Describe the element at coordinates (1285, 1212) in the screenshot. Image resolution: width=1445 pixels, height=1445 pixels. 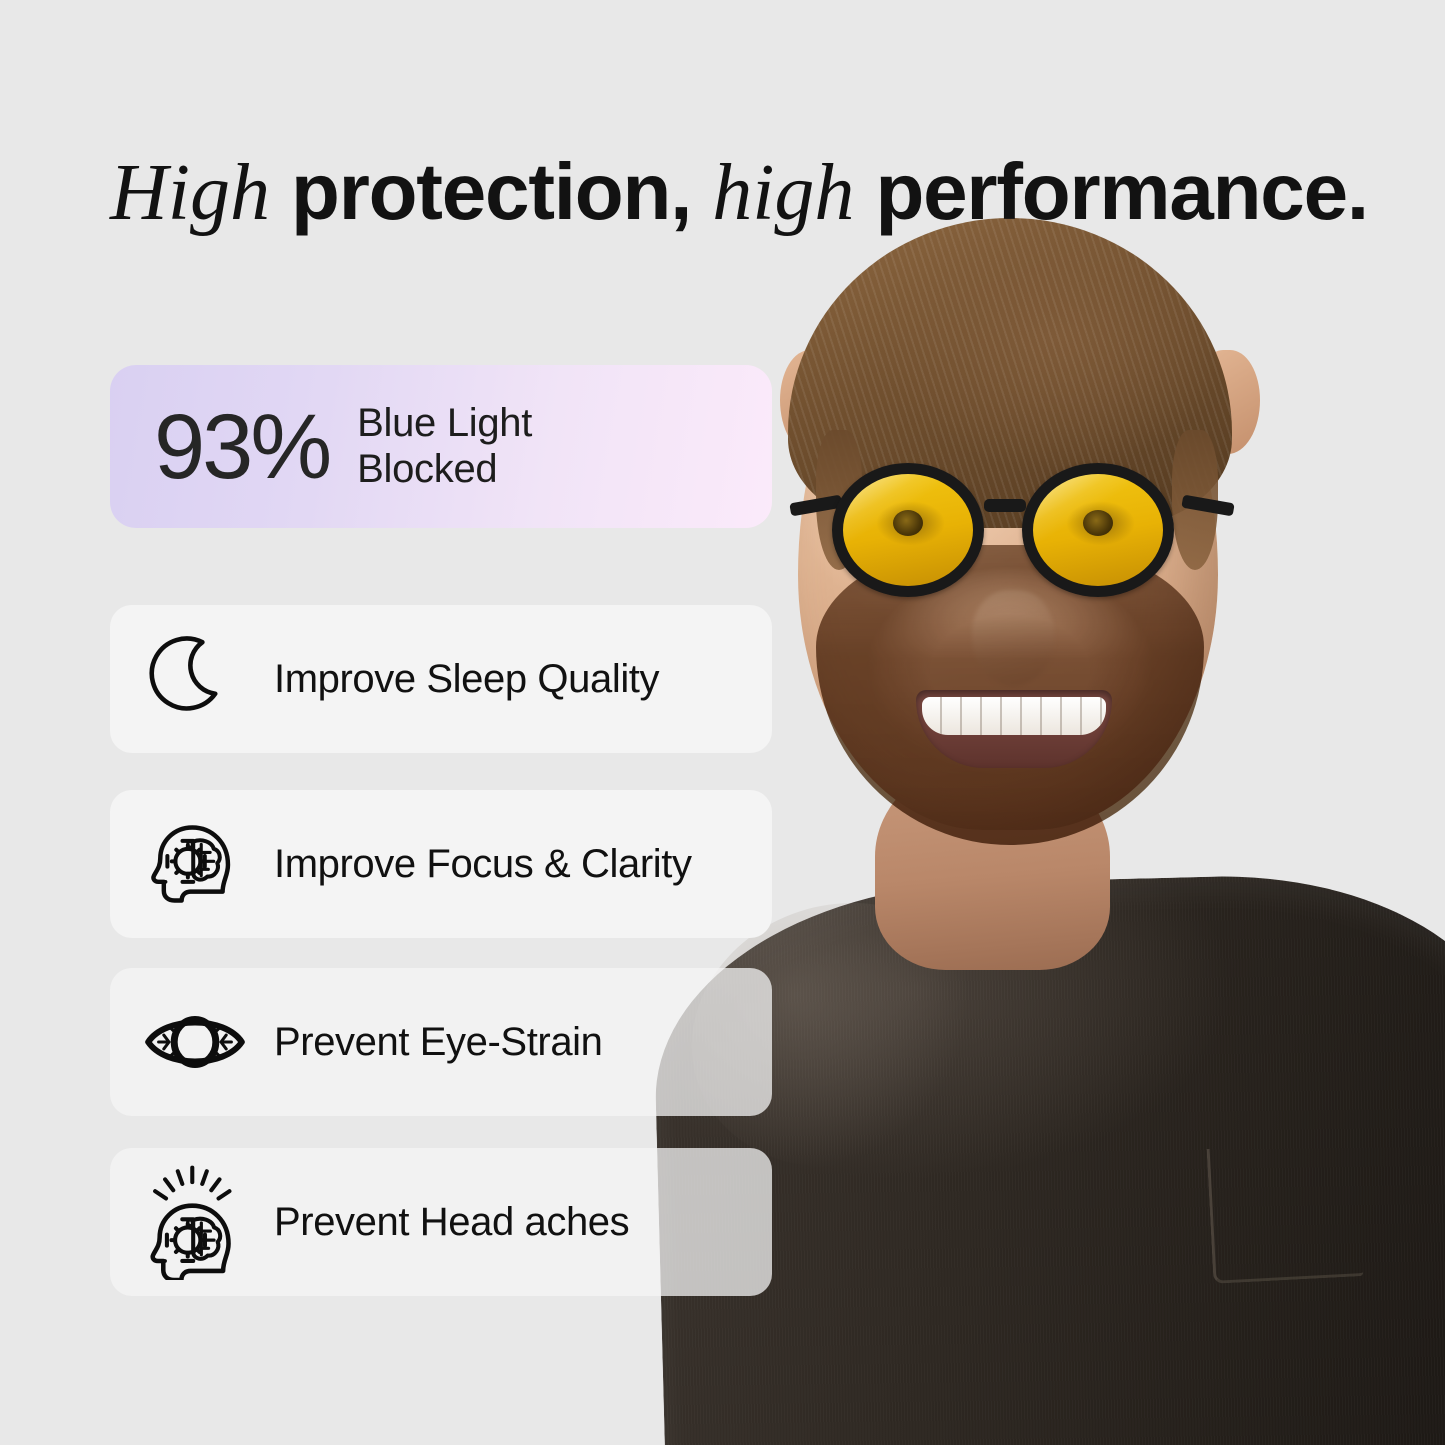
I see `shirt-pocket` at that location.